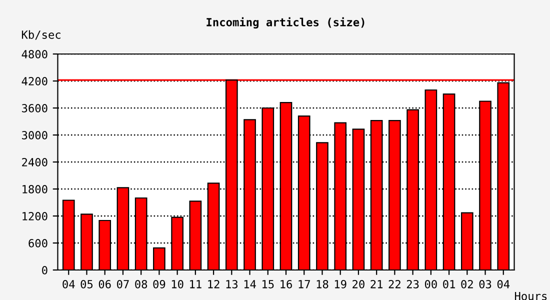 The height and width of the screenshot is (300, 550). I want to click on y-tick-label: 4800, so click(35, 54).